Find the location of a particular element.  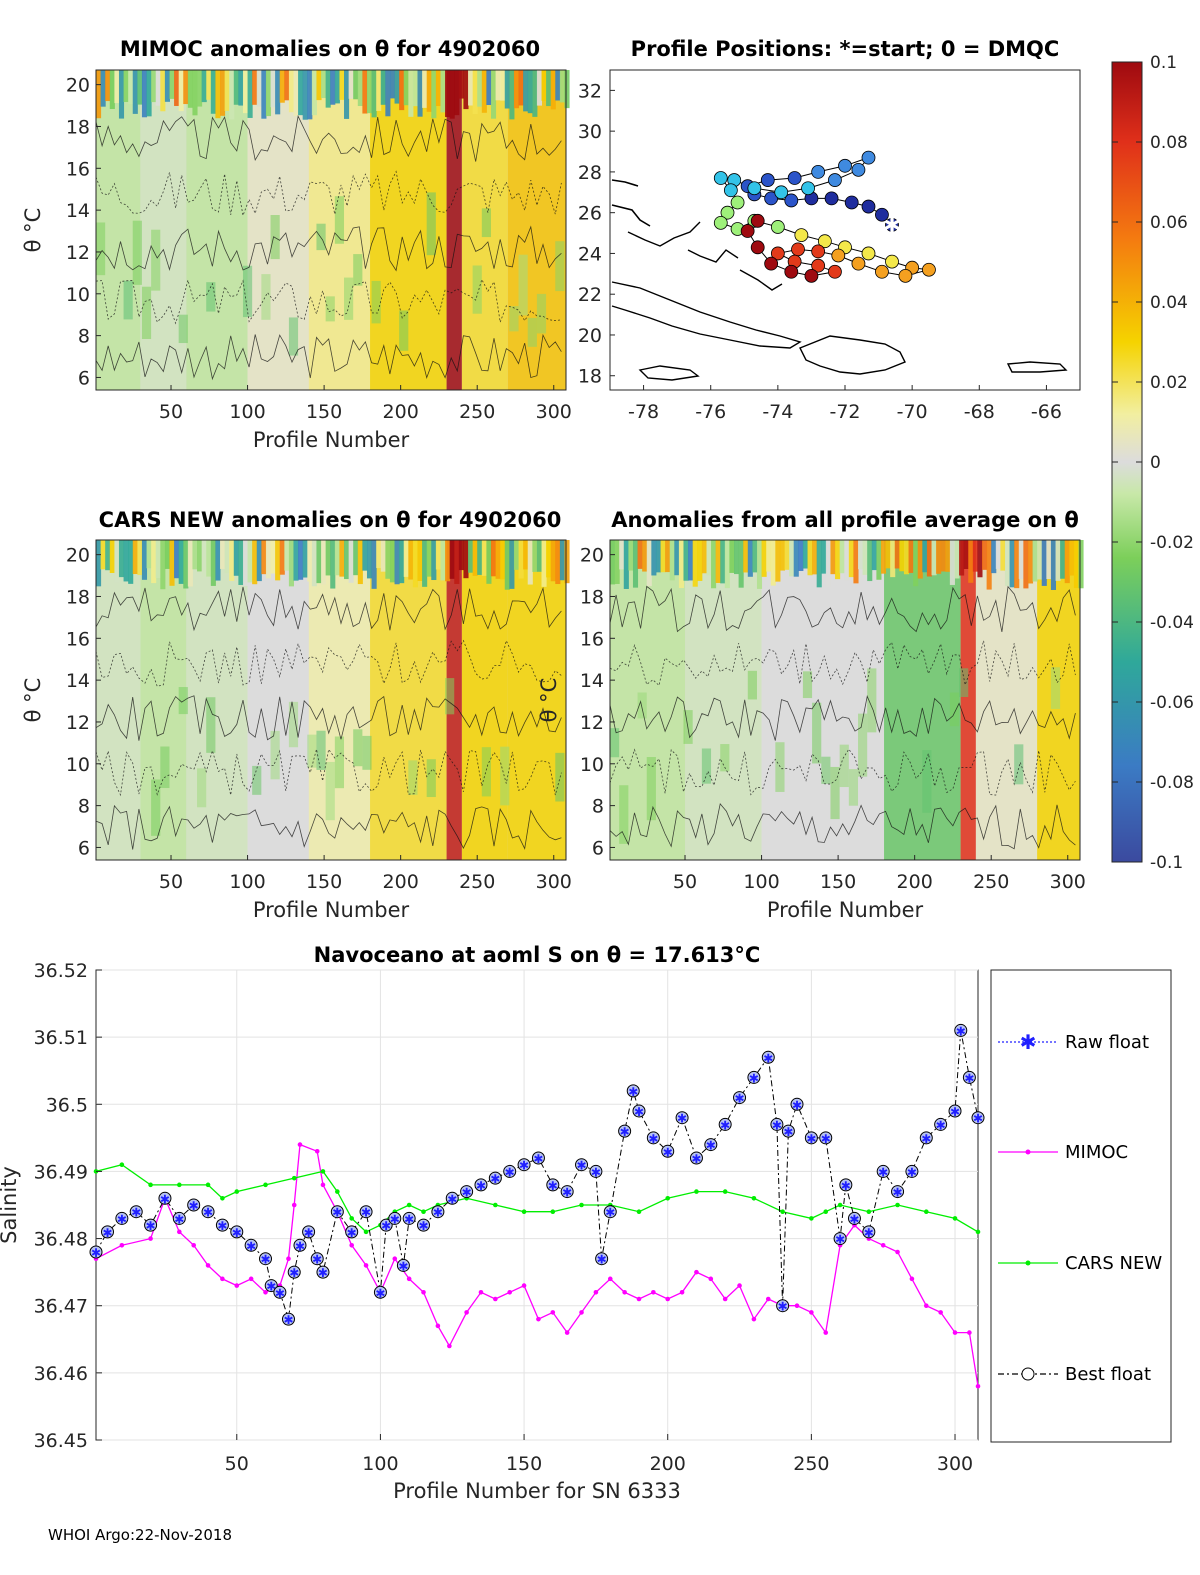

map-y-tick-label: 30 is located at coordinates (590, 132).